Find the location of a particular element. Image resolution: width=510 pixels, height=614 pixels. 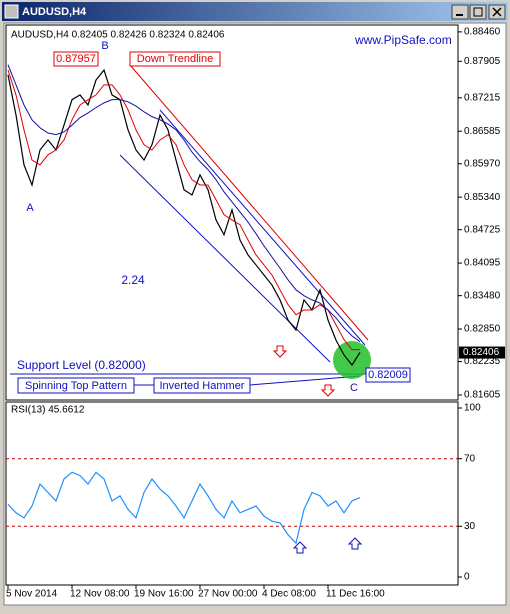

x-tick-label: 12 Nov 08:00 is located at coordinates (100, 594).